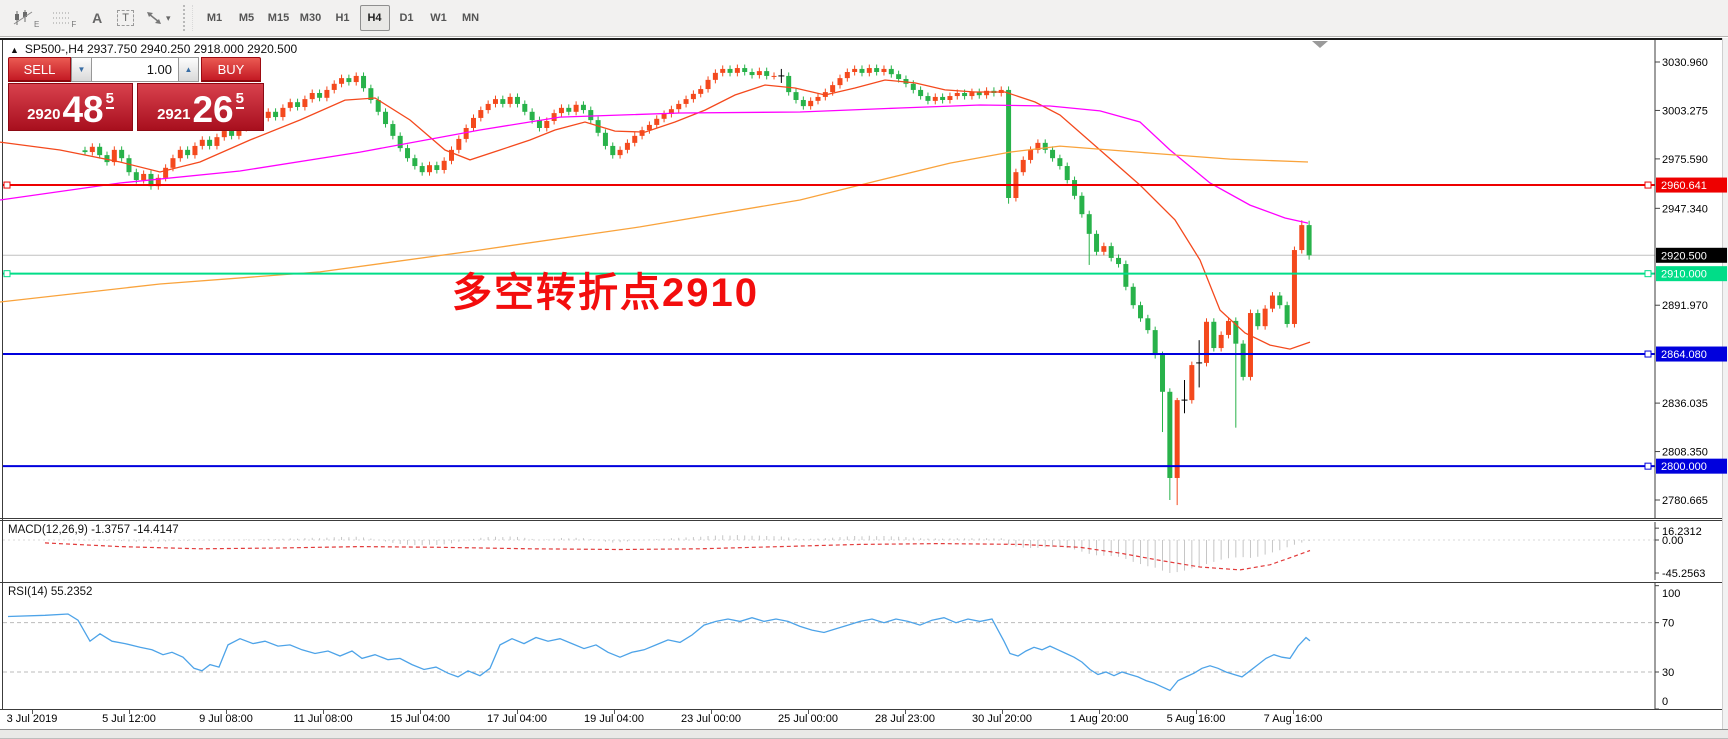 This screenshot has width=1728, height=739. What do you see at coordinates (1685, 404) in the screenshot?
I see `svg-text: 2836.035` at bounding box center [1685, 404].